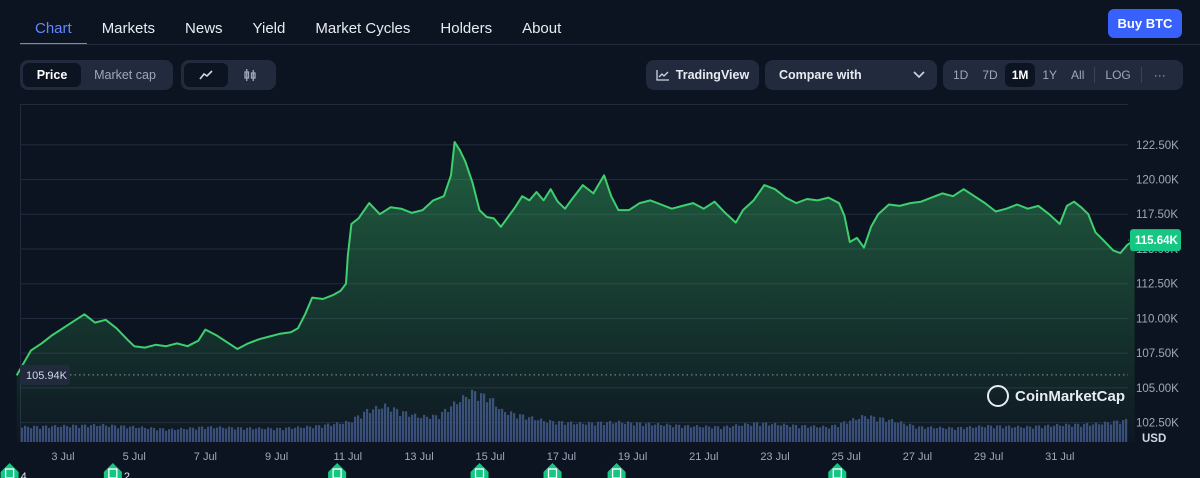  What do you see at coordinates (998, 396) in the screenshot?
I see `coinmarketcap-logo-icon` at bounding box center [998, 396].